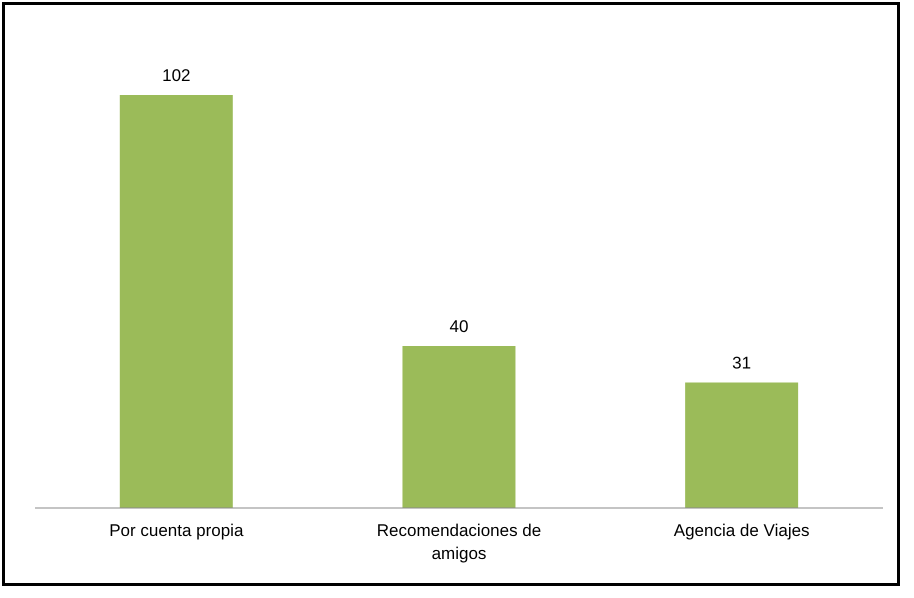 This screenshot has width=914, height=598. What do you see at coordinates (742, 362) in the screenshot?
I see `data-label: 31` at bounding box center [742, 362].